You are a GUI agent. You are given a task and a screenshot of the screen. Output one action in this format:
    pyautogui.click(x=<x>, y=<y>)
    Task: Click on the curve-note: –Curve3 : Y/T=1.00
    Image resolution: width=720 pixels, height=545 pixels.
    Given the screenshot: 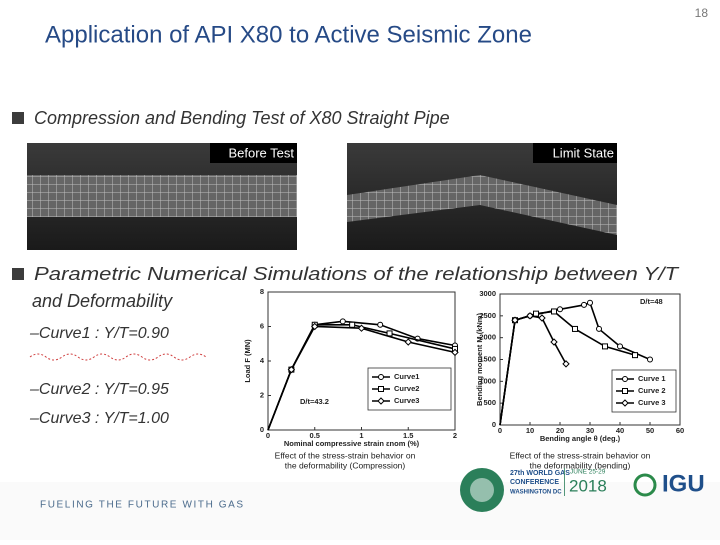 What is the action you would take?
    pyautogui.click(x=99, y=418)
    